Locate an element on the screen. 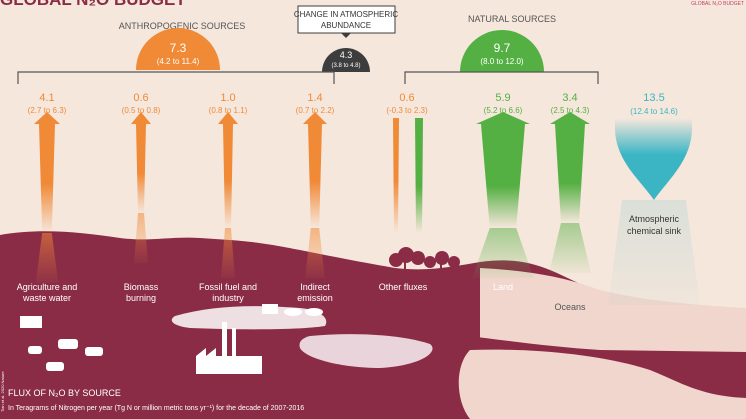 The image size is (746, 419). infographic-title: GLOBAL N₂O BUDGET is located at coordinates (93, 4).